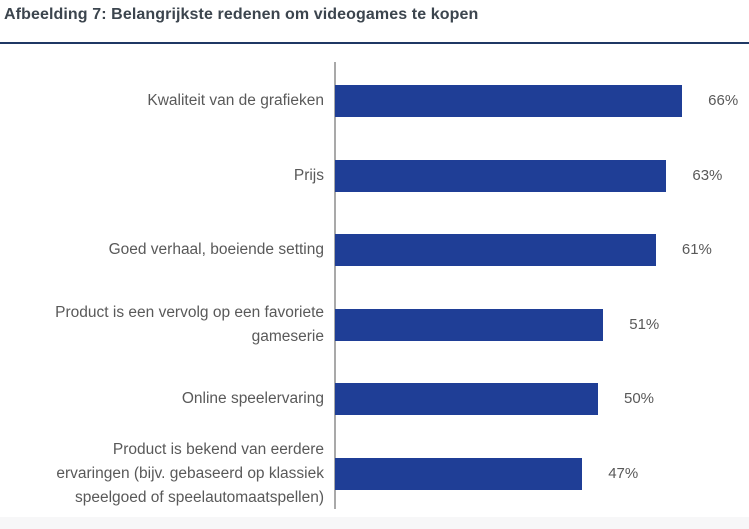 Image resolution: width=749 pixels, height=529 pixels. I want to click on category-label: Kwaliteit van de grafieken, so click(235, 100).